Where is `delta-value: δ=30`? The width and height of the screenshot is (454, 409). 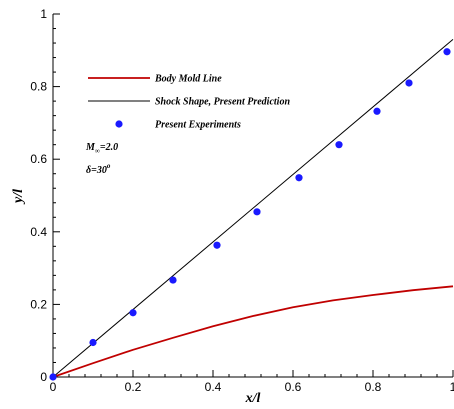 delta-value: δ=30 is located at coordinates (96, 170).